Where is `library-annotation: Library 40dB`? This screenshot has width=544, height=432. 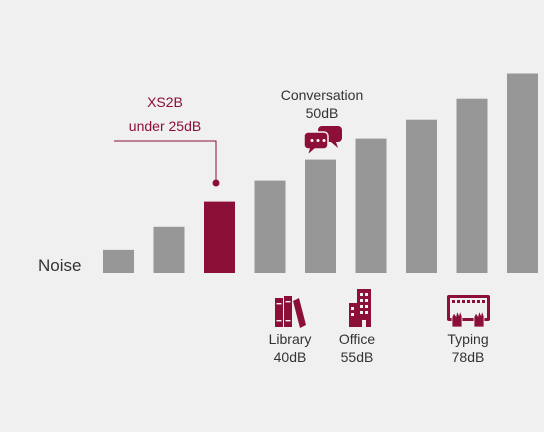
library-annotation: Library 40dB is located at coordinates (290, 330).